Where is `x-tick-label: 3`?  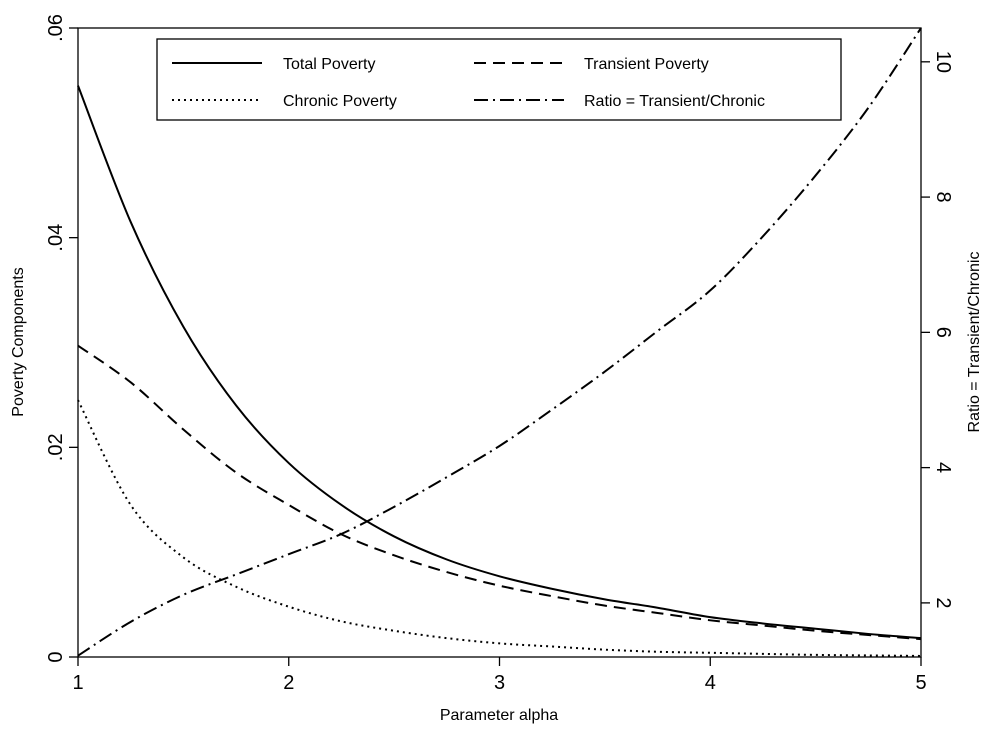
x-tick-label: 3 is located at coordinates (499, 683).